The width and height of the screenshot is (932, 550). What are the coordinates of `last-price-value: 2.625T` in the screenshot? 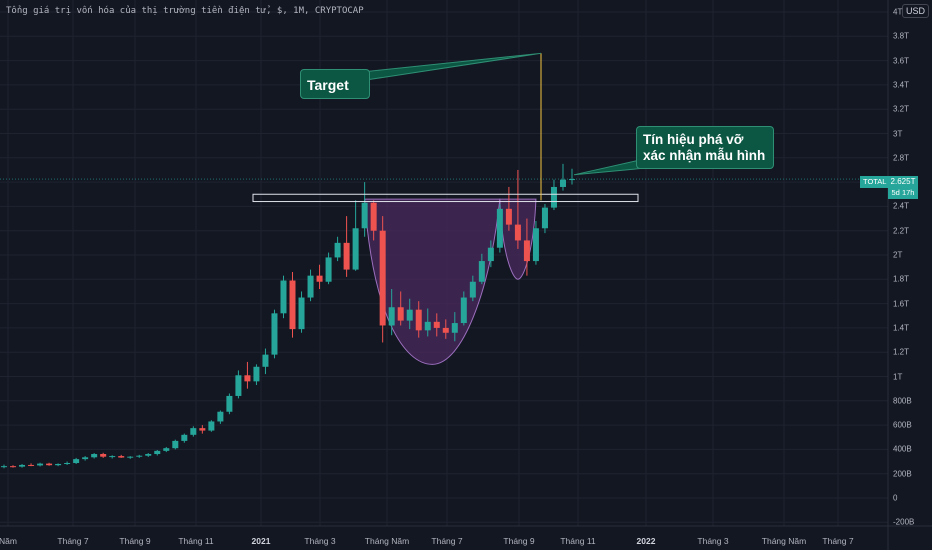 It's located at (903, 181).